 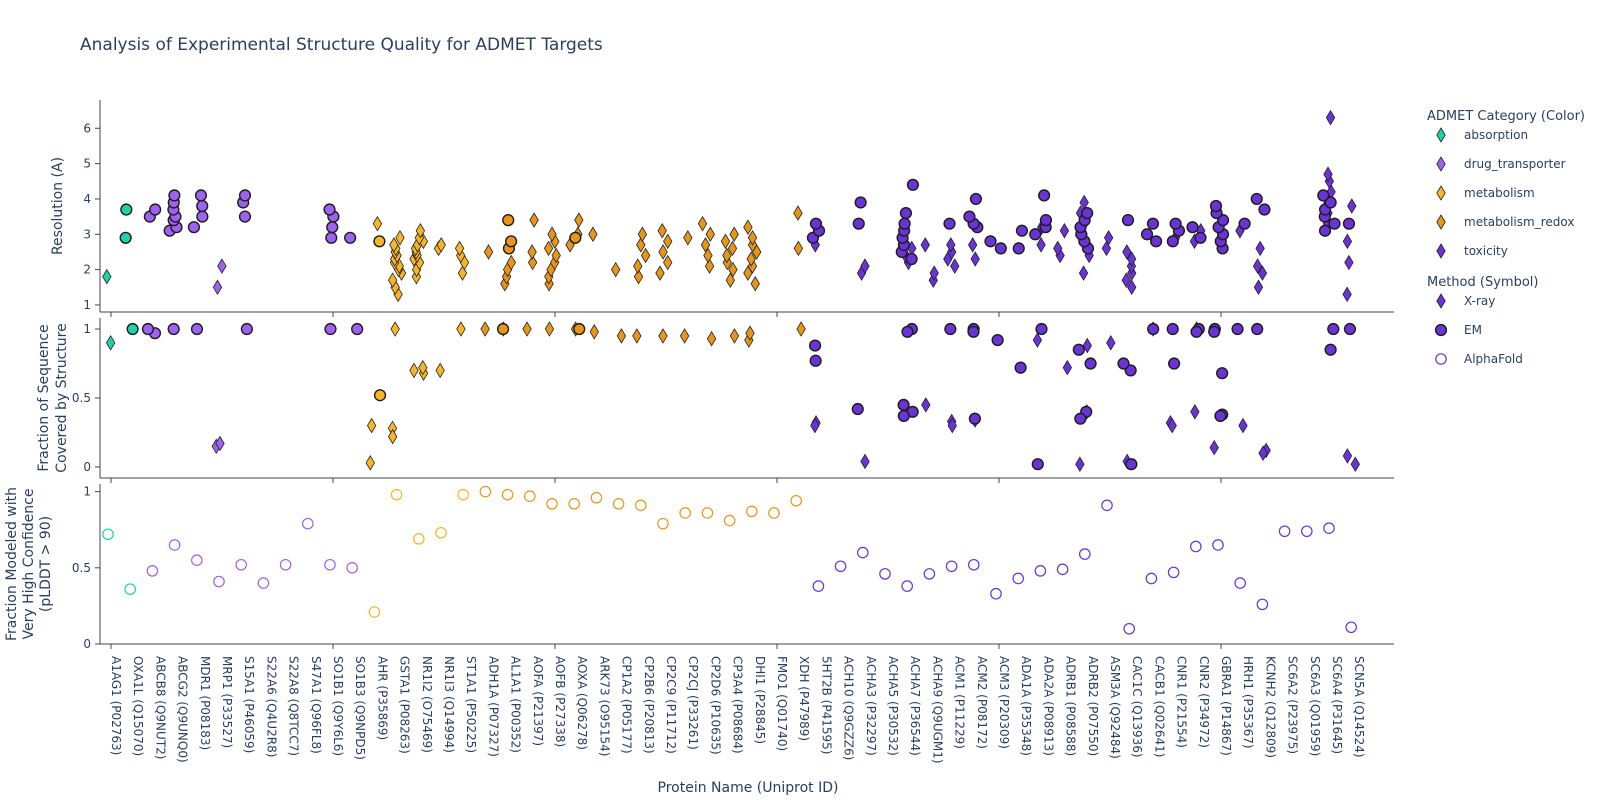 I want to click on legend-drug_transporter-label: drug_transporter, so click(x=1515, y=164).